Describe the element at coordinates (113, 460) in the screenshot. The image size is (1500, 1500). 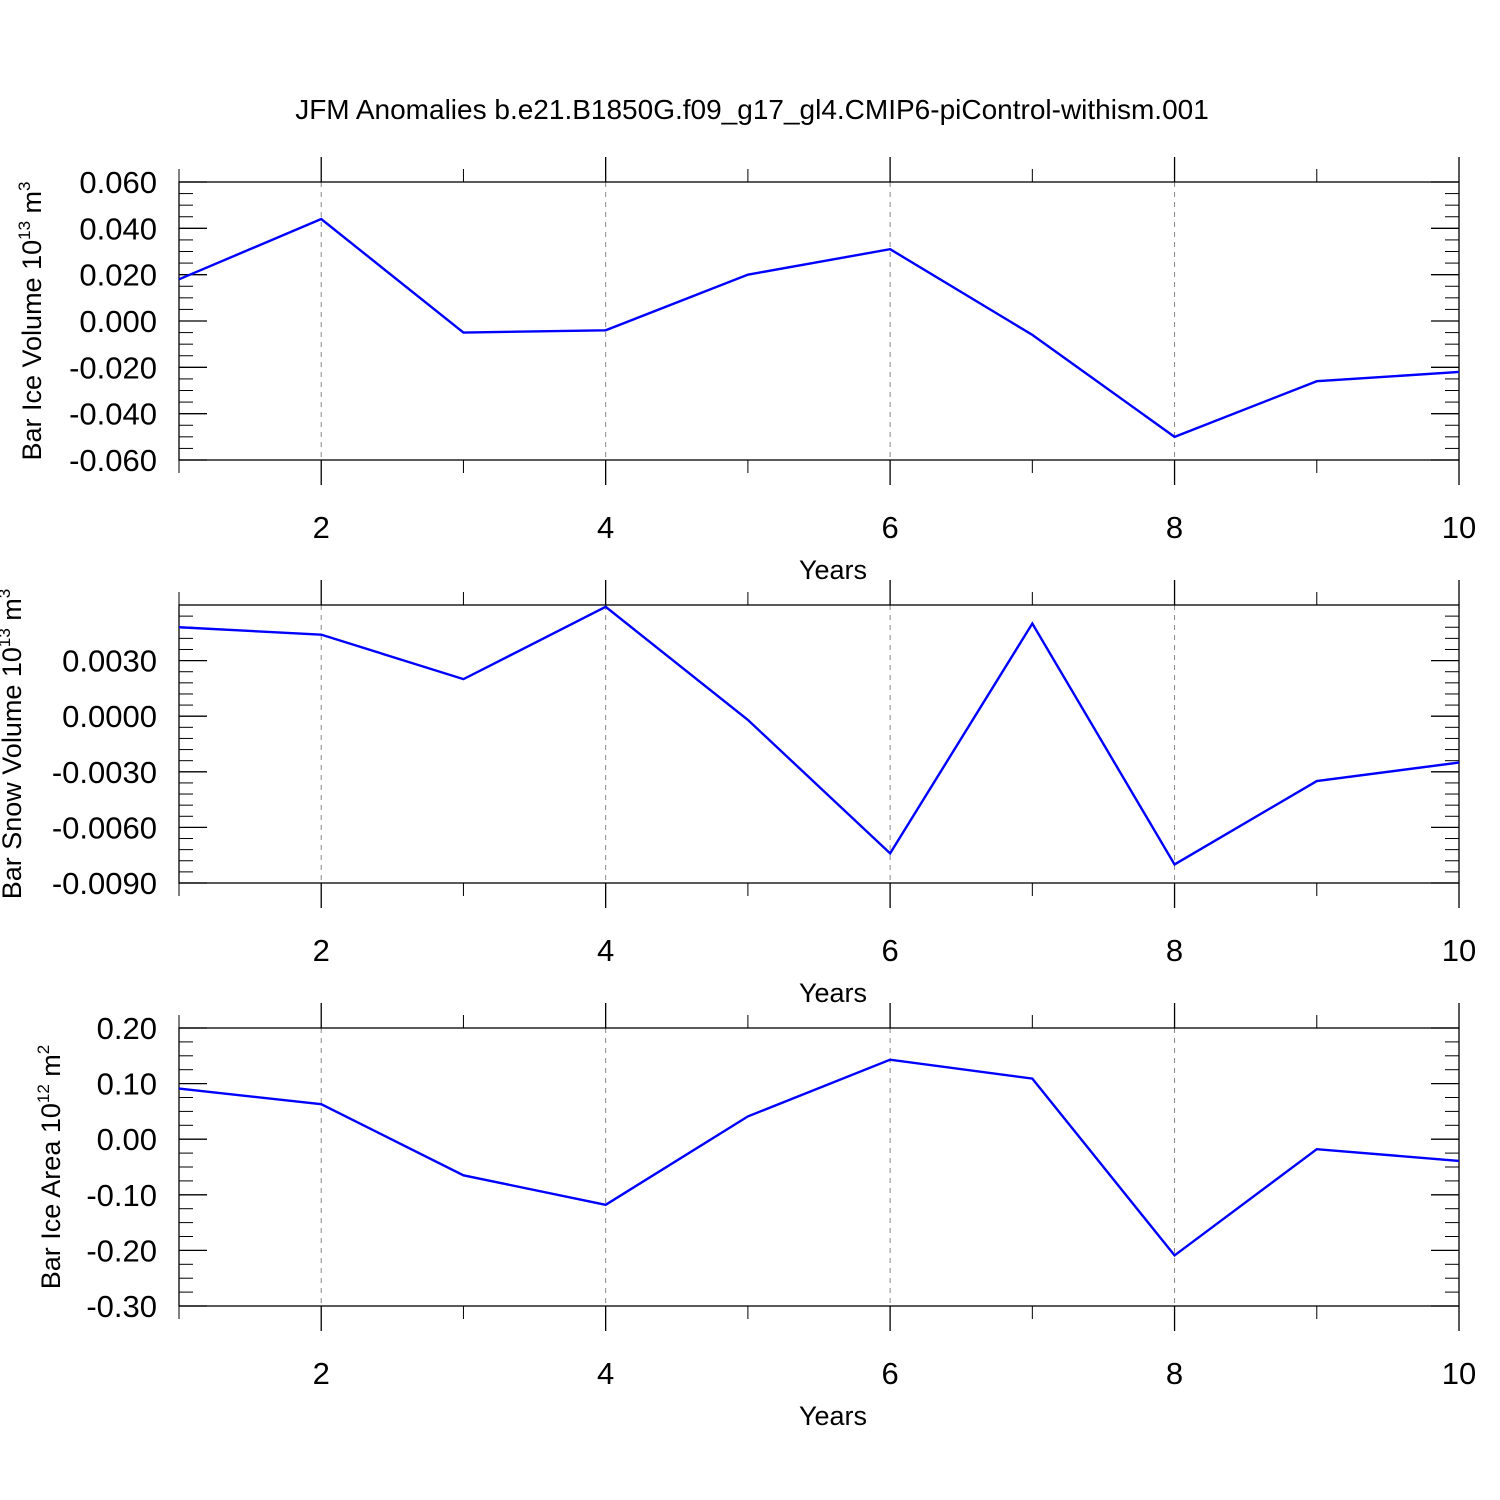
I see `y-tick-label: -0.060` at that location.